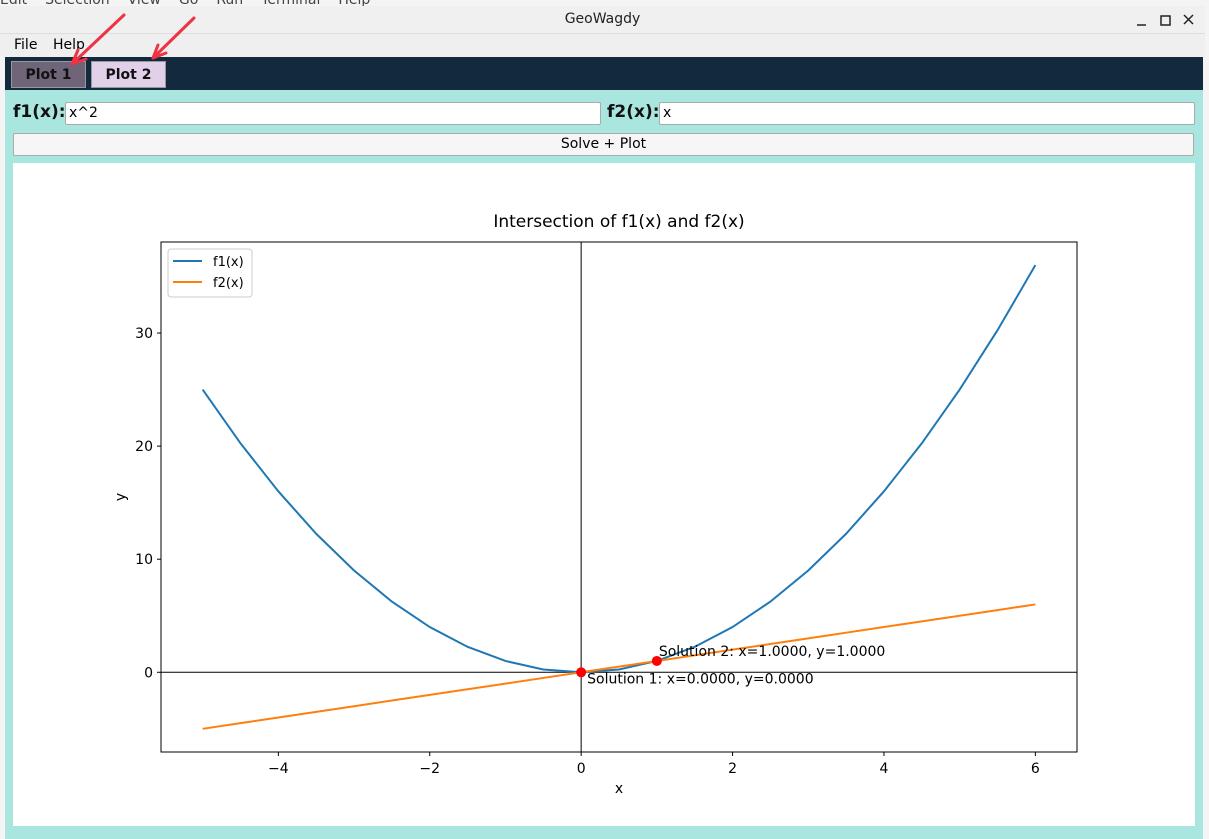  What do you see at coordinates (39, 112) in the screenshot?
I see `f1-label: f1(x):` at bounding box center [39, 112].